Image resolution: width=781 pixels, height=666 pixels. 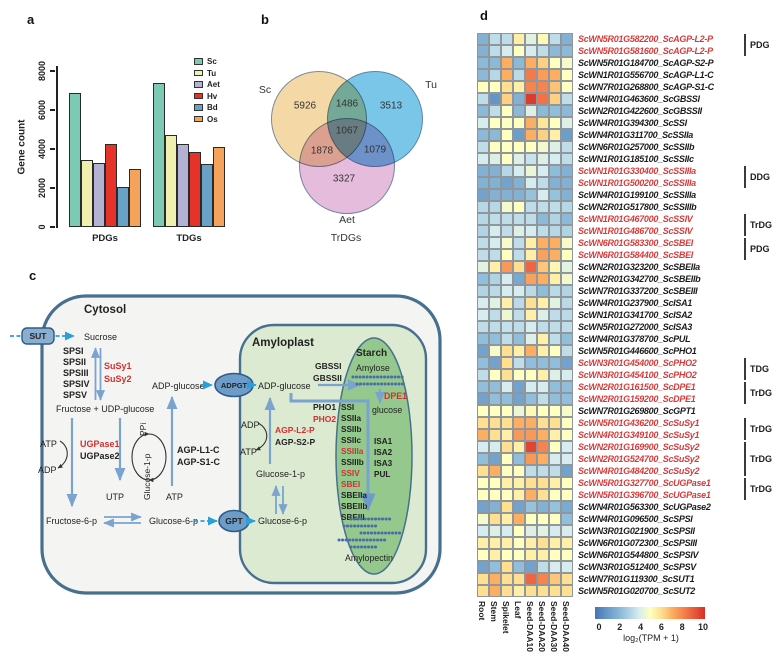 What do you see at coordinates (212, 119) in the screenshot?
I see `legend-label: Os` at bounding box center [212, 119].